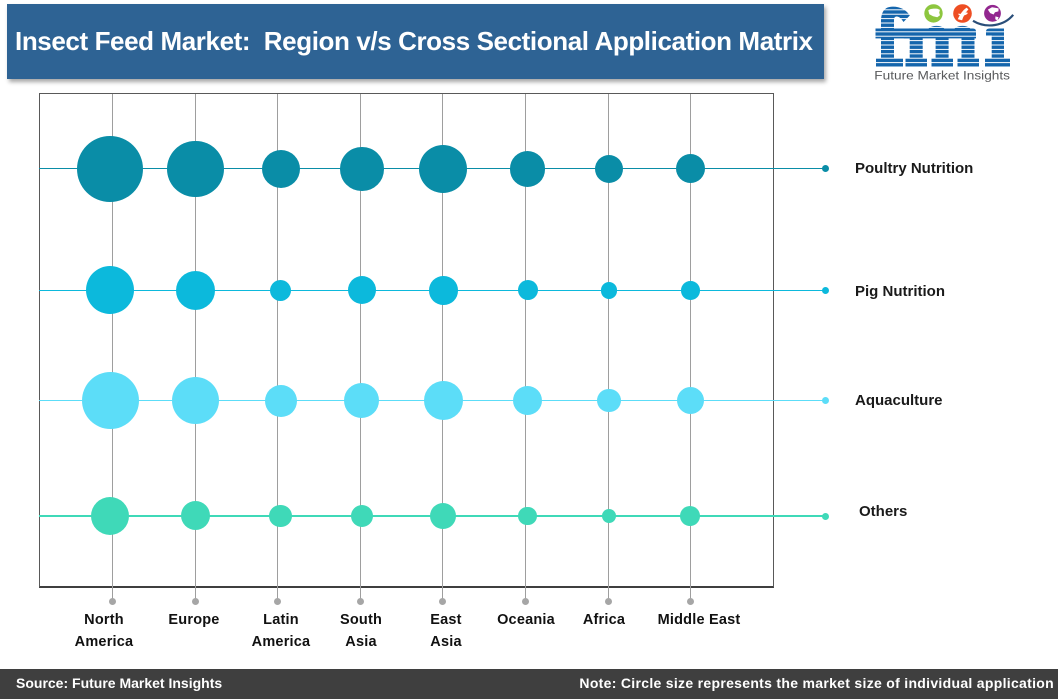 This screenshot has width=1058, height=700. Describe the element at coordinates (942, 76) in the screenshot. I see `svg-text: Future Market Insights` at that location.